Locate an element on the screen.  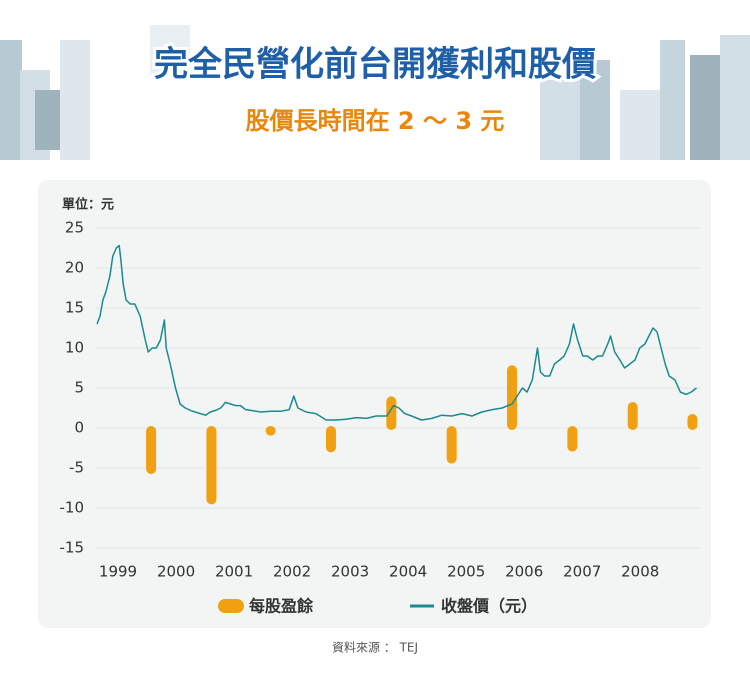
x-tick-label: 2008 is located at coordinates (640, 572).